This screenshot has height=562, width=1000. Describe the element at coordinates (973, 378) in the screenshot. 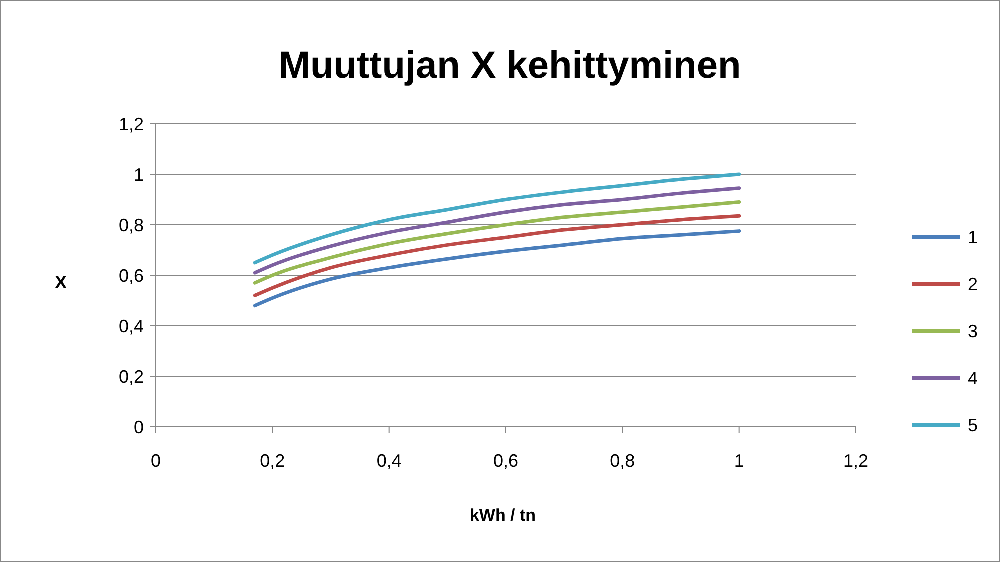

I see `legend-label: 4` at that location.